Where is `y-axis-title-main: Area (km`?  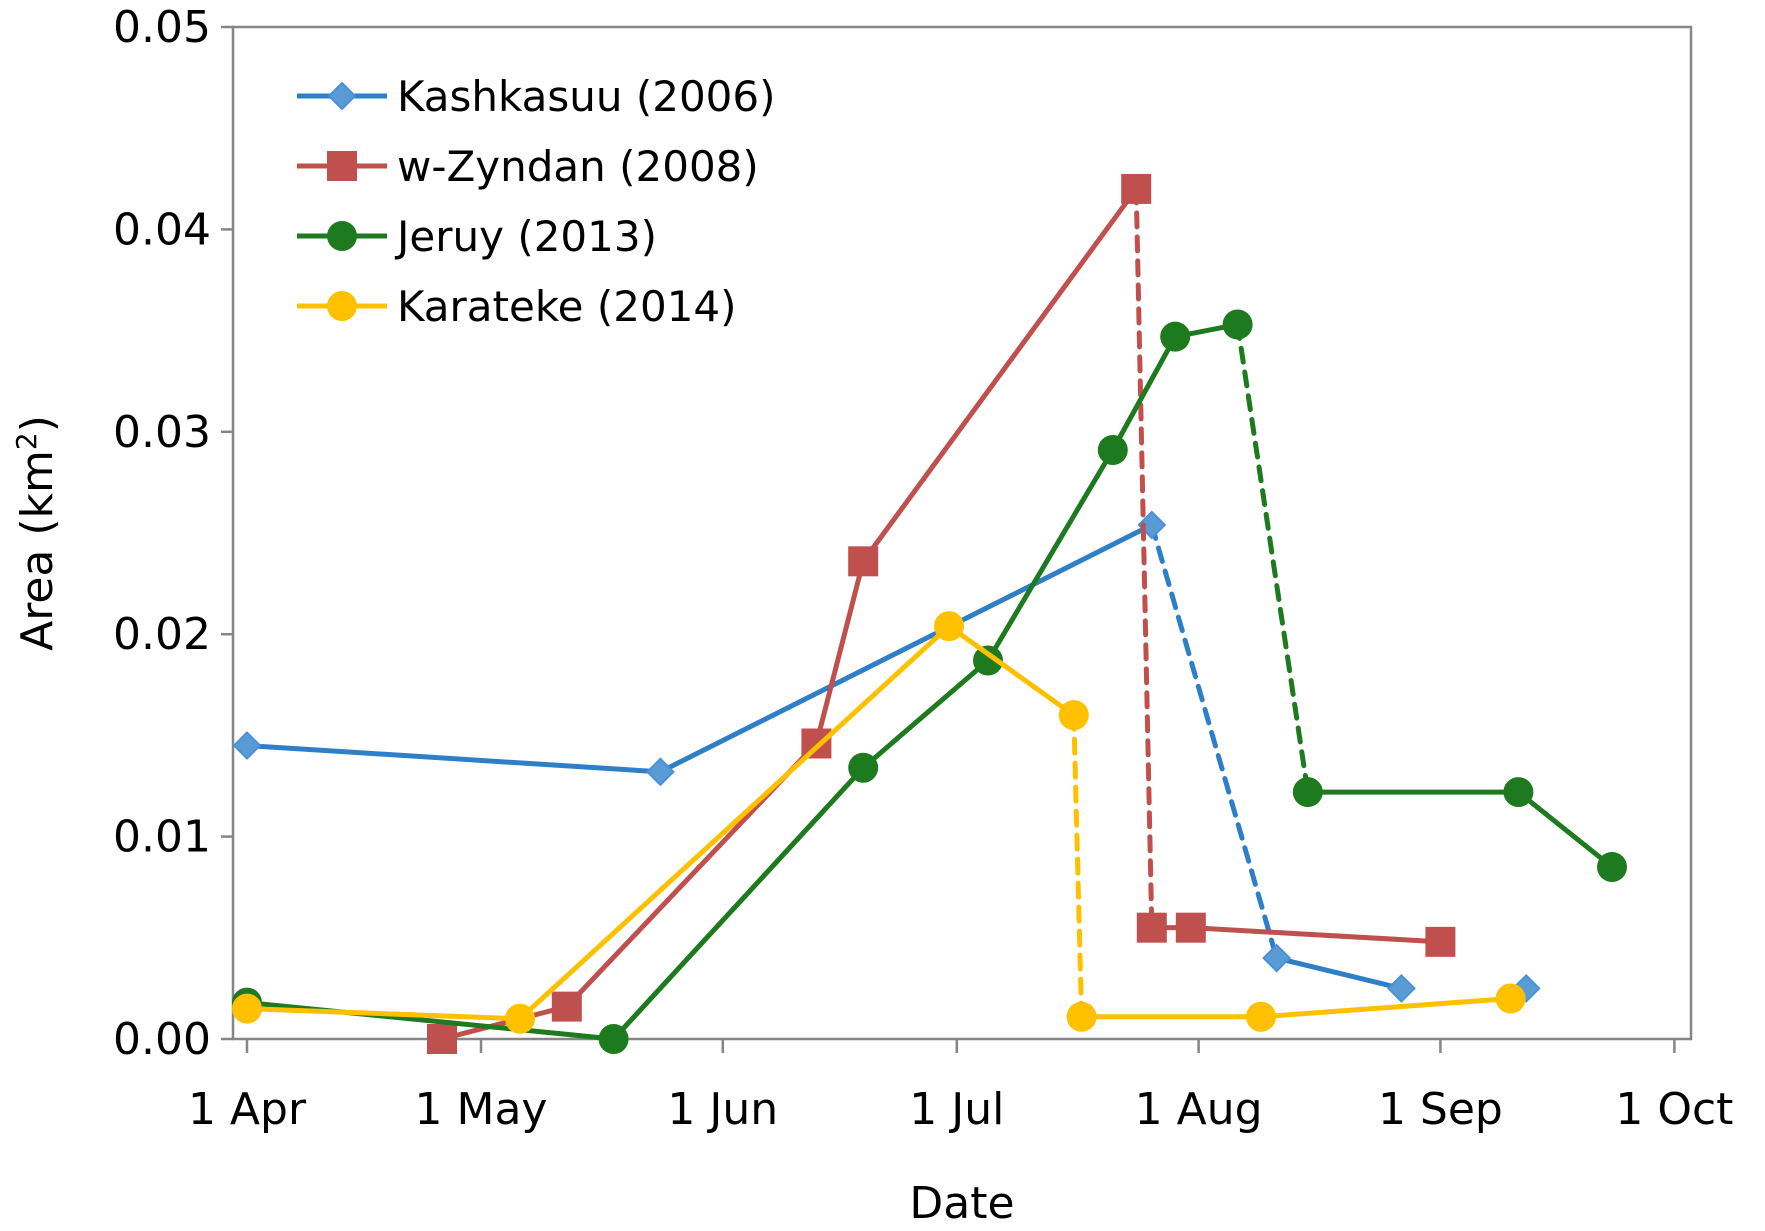
y-axis-title-main: Area (km is located at coordinates (37, 550).